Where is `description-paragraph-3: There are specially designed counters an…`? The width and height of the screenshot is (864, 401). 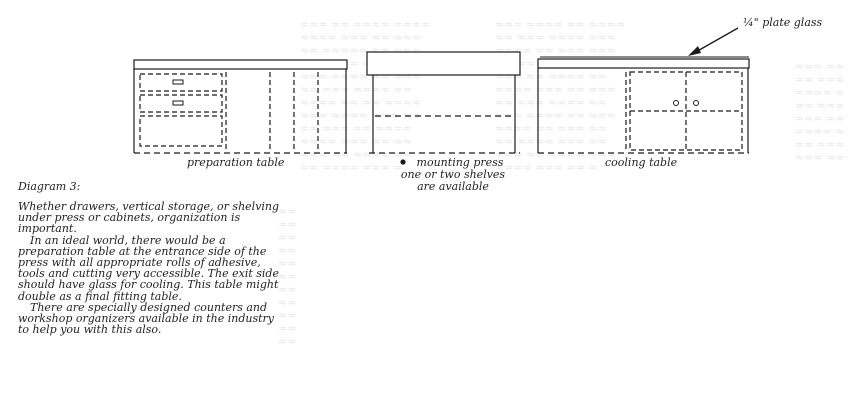
description-paragraph-3: There are specially designed counters an… is located at coordinates (146, 318).